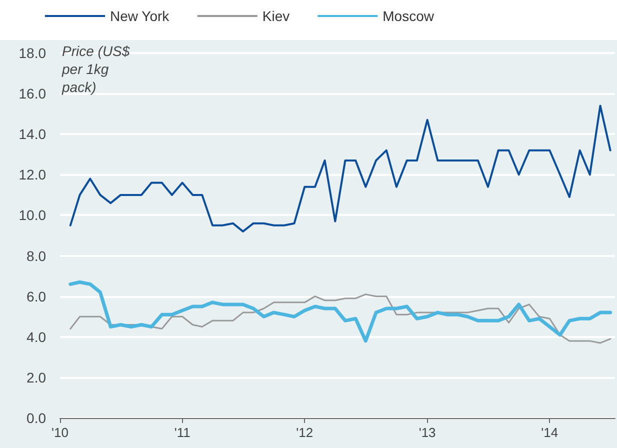 The width and height of the screenshot is (617, 448). Describe the element at coordinates (408, 16) in the screenshot. I see `legend-label: Moscow` at that location.